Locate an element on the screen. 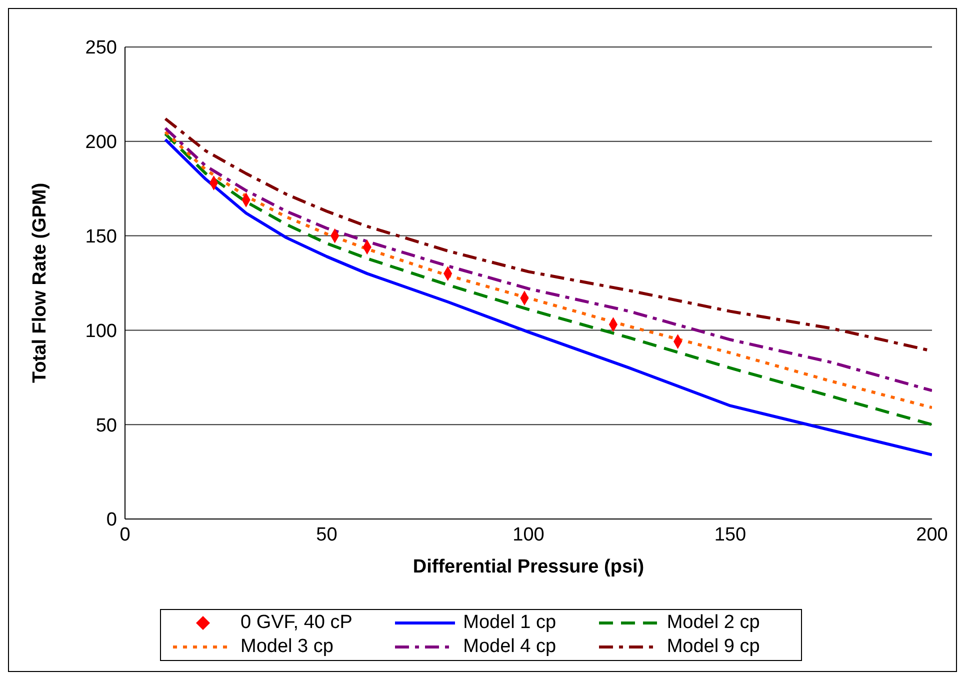  x-tick-label: 50 is located at coordinates (327, 535).